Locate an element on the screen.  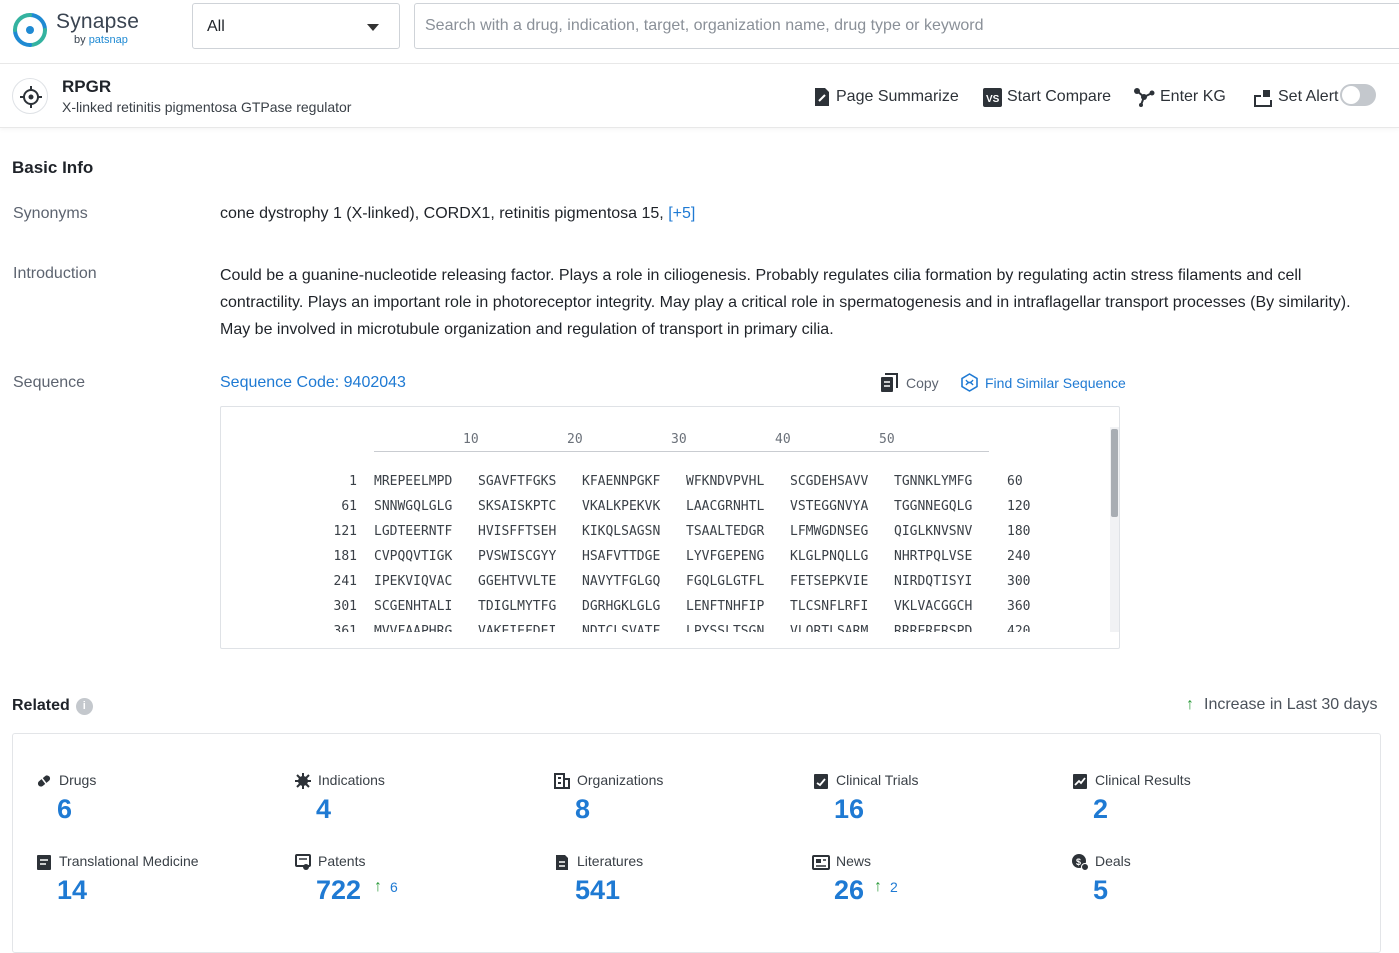
sequence-block: FETSEPKVIE is located at coordinates (829, 581).